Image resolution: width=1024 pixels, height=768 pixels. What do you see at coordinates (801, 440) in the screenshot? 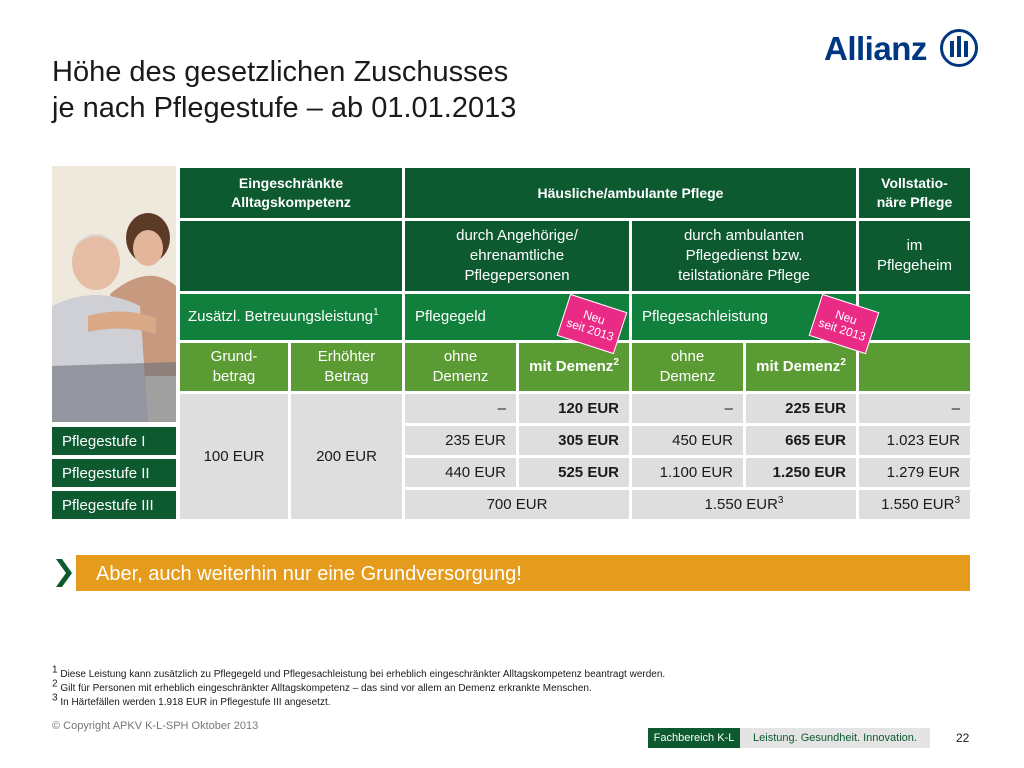
I see `row1-mit-demenz-sach: 665 EUR` at bounding box center [801, 440].